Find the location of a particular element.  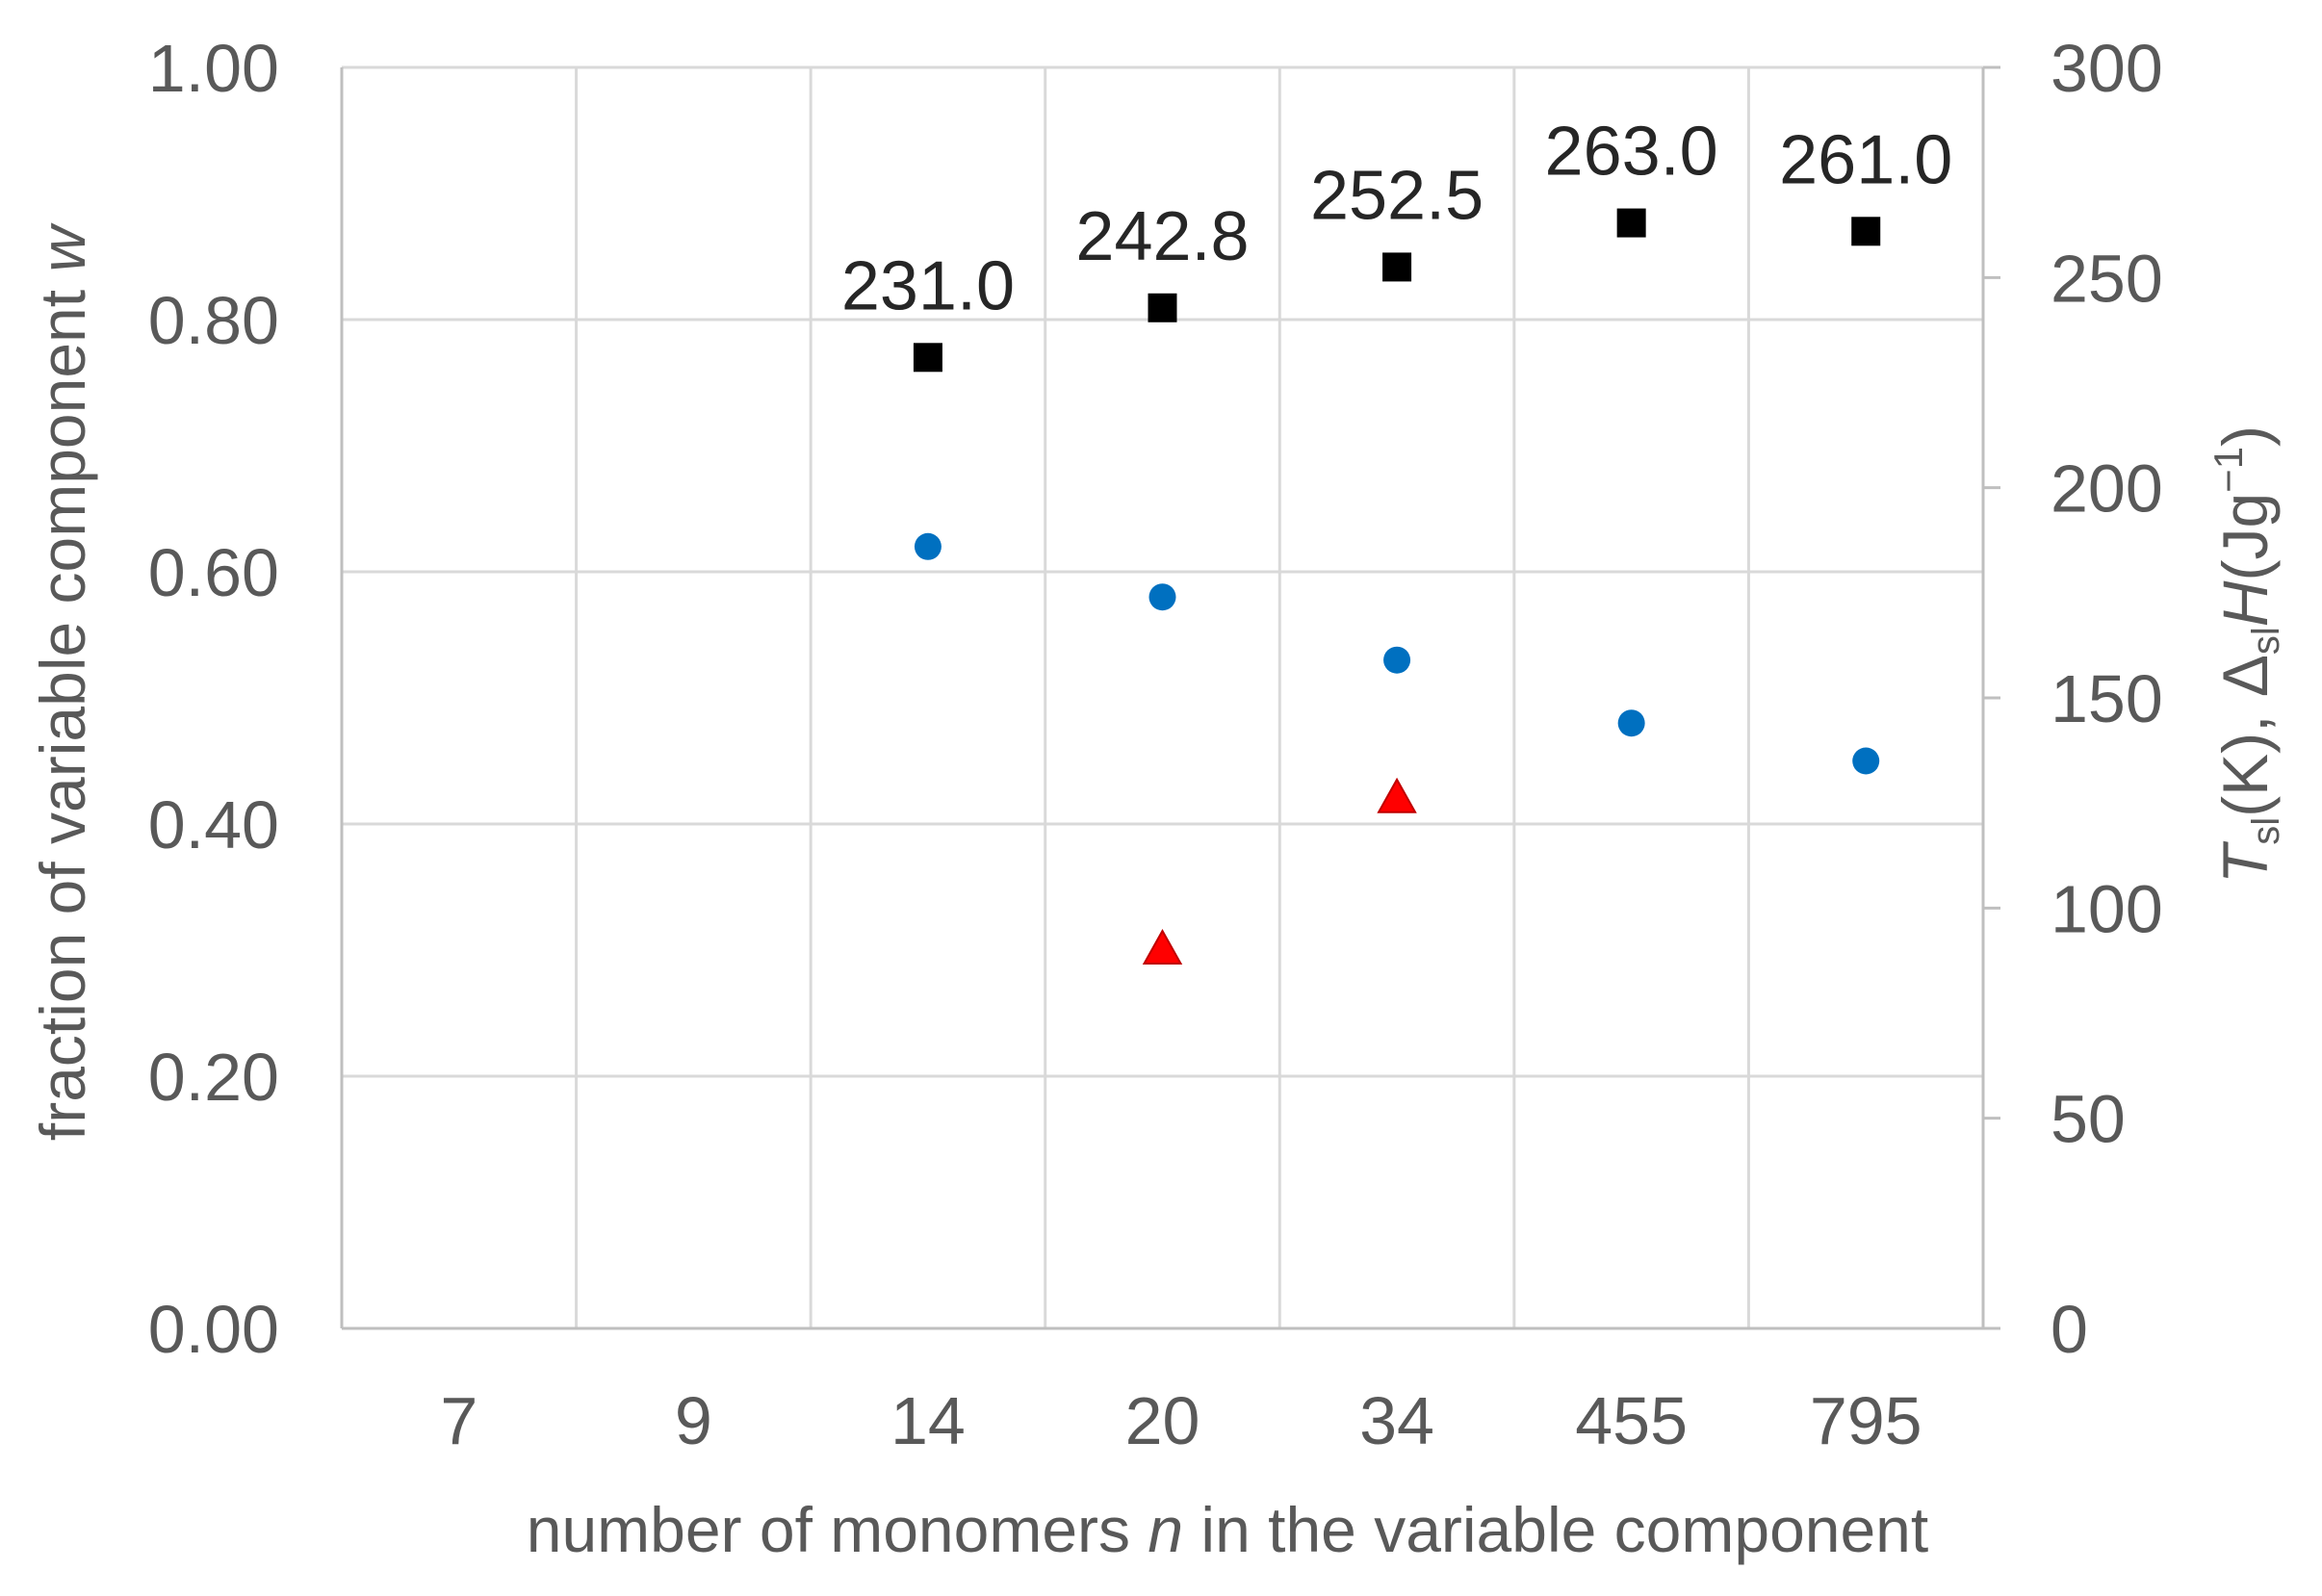

data-label: 252.5 is located at coordinates (1397, 196).